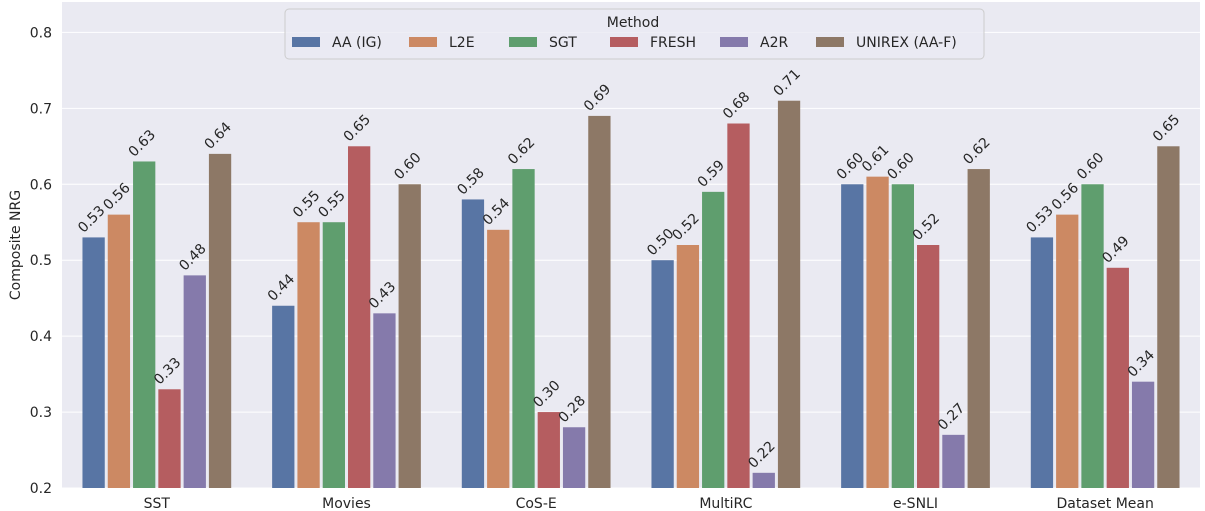 Image resolution: width=1205 pixels, height=511 pixels. I want to click on legend-label: A2R, so click(774, 43).